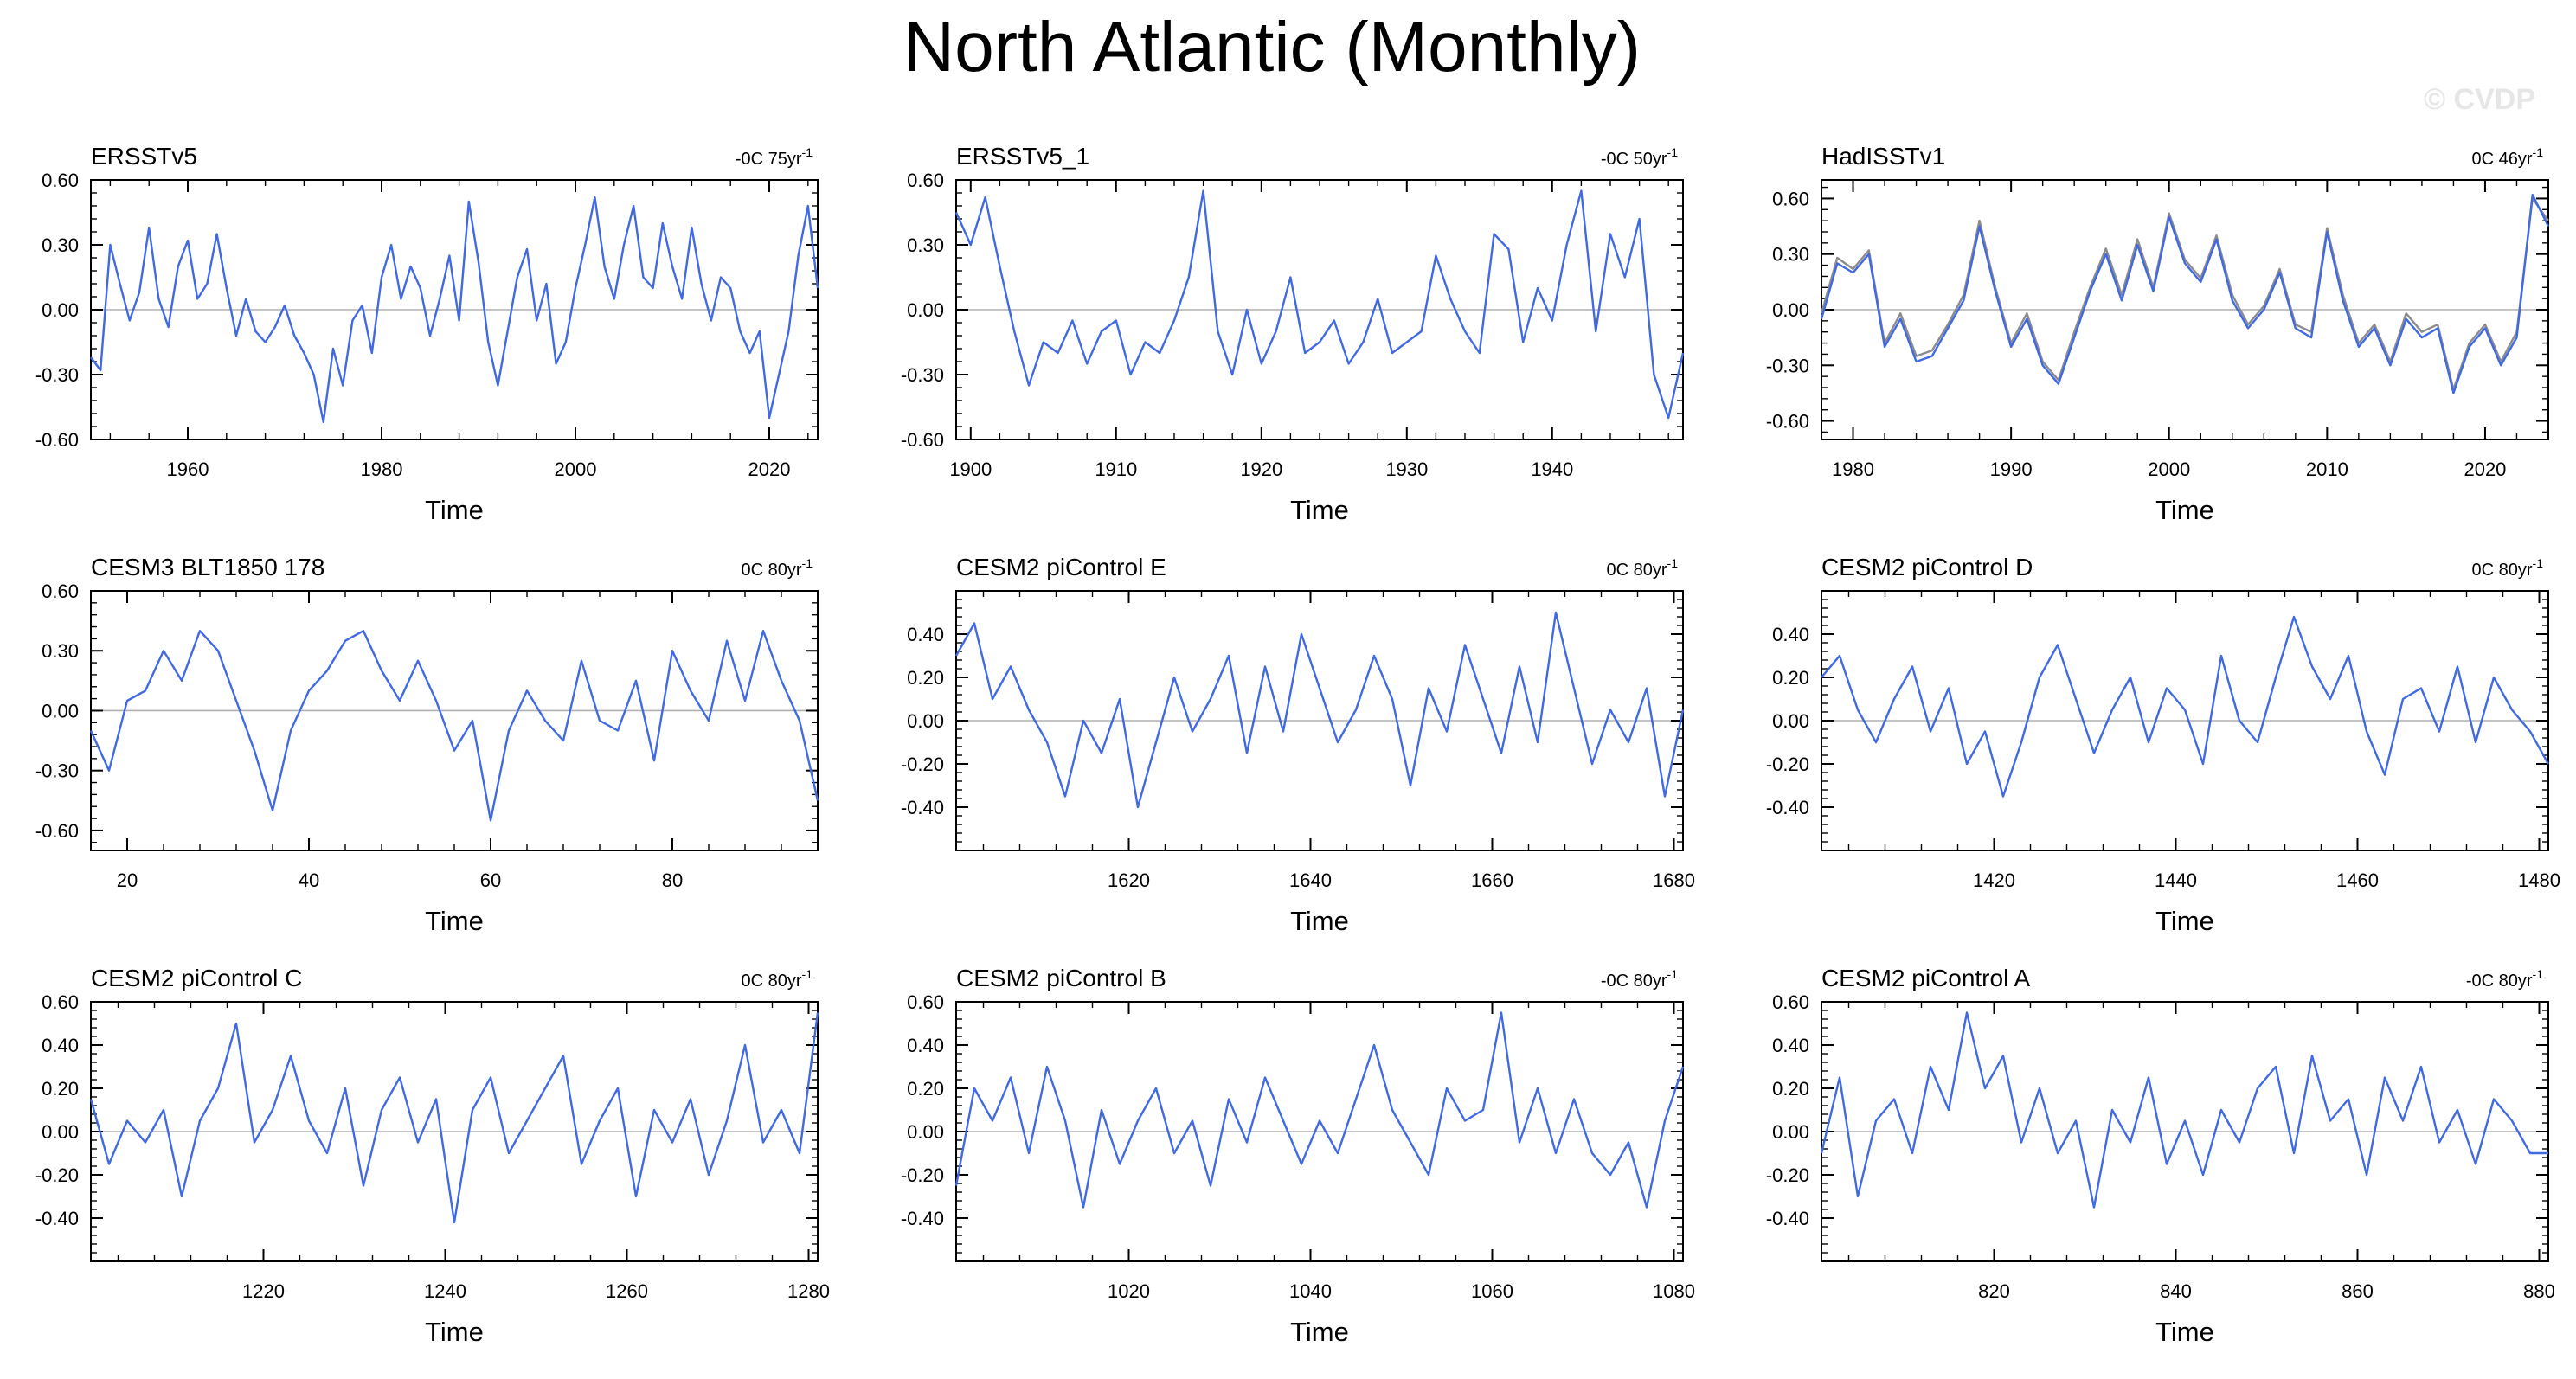  Describe the element at coordinates (2485, 470) in the screenshot. I see `x-tick-label: 2020` at that location.